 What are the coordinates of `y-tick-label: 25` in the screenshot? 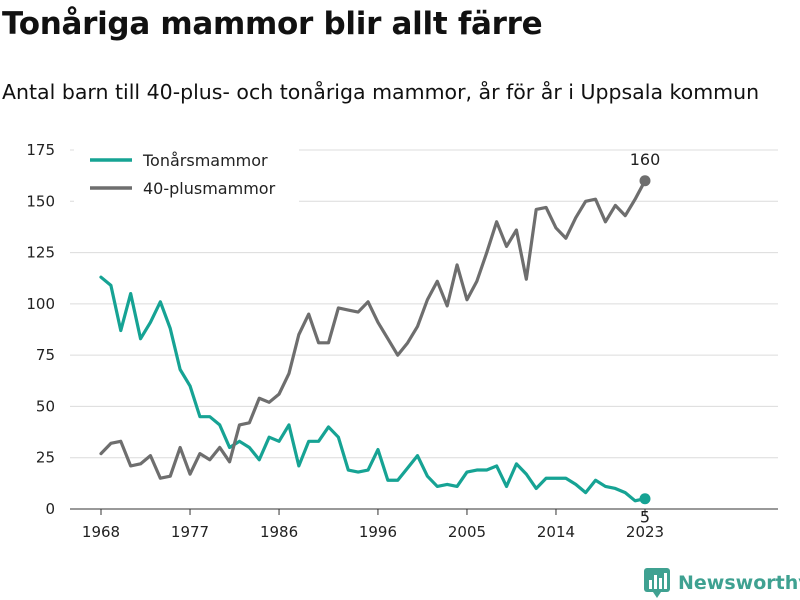 It's located at (45, 458).